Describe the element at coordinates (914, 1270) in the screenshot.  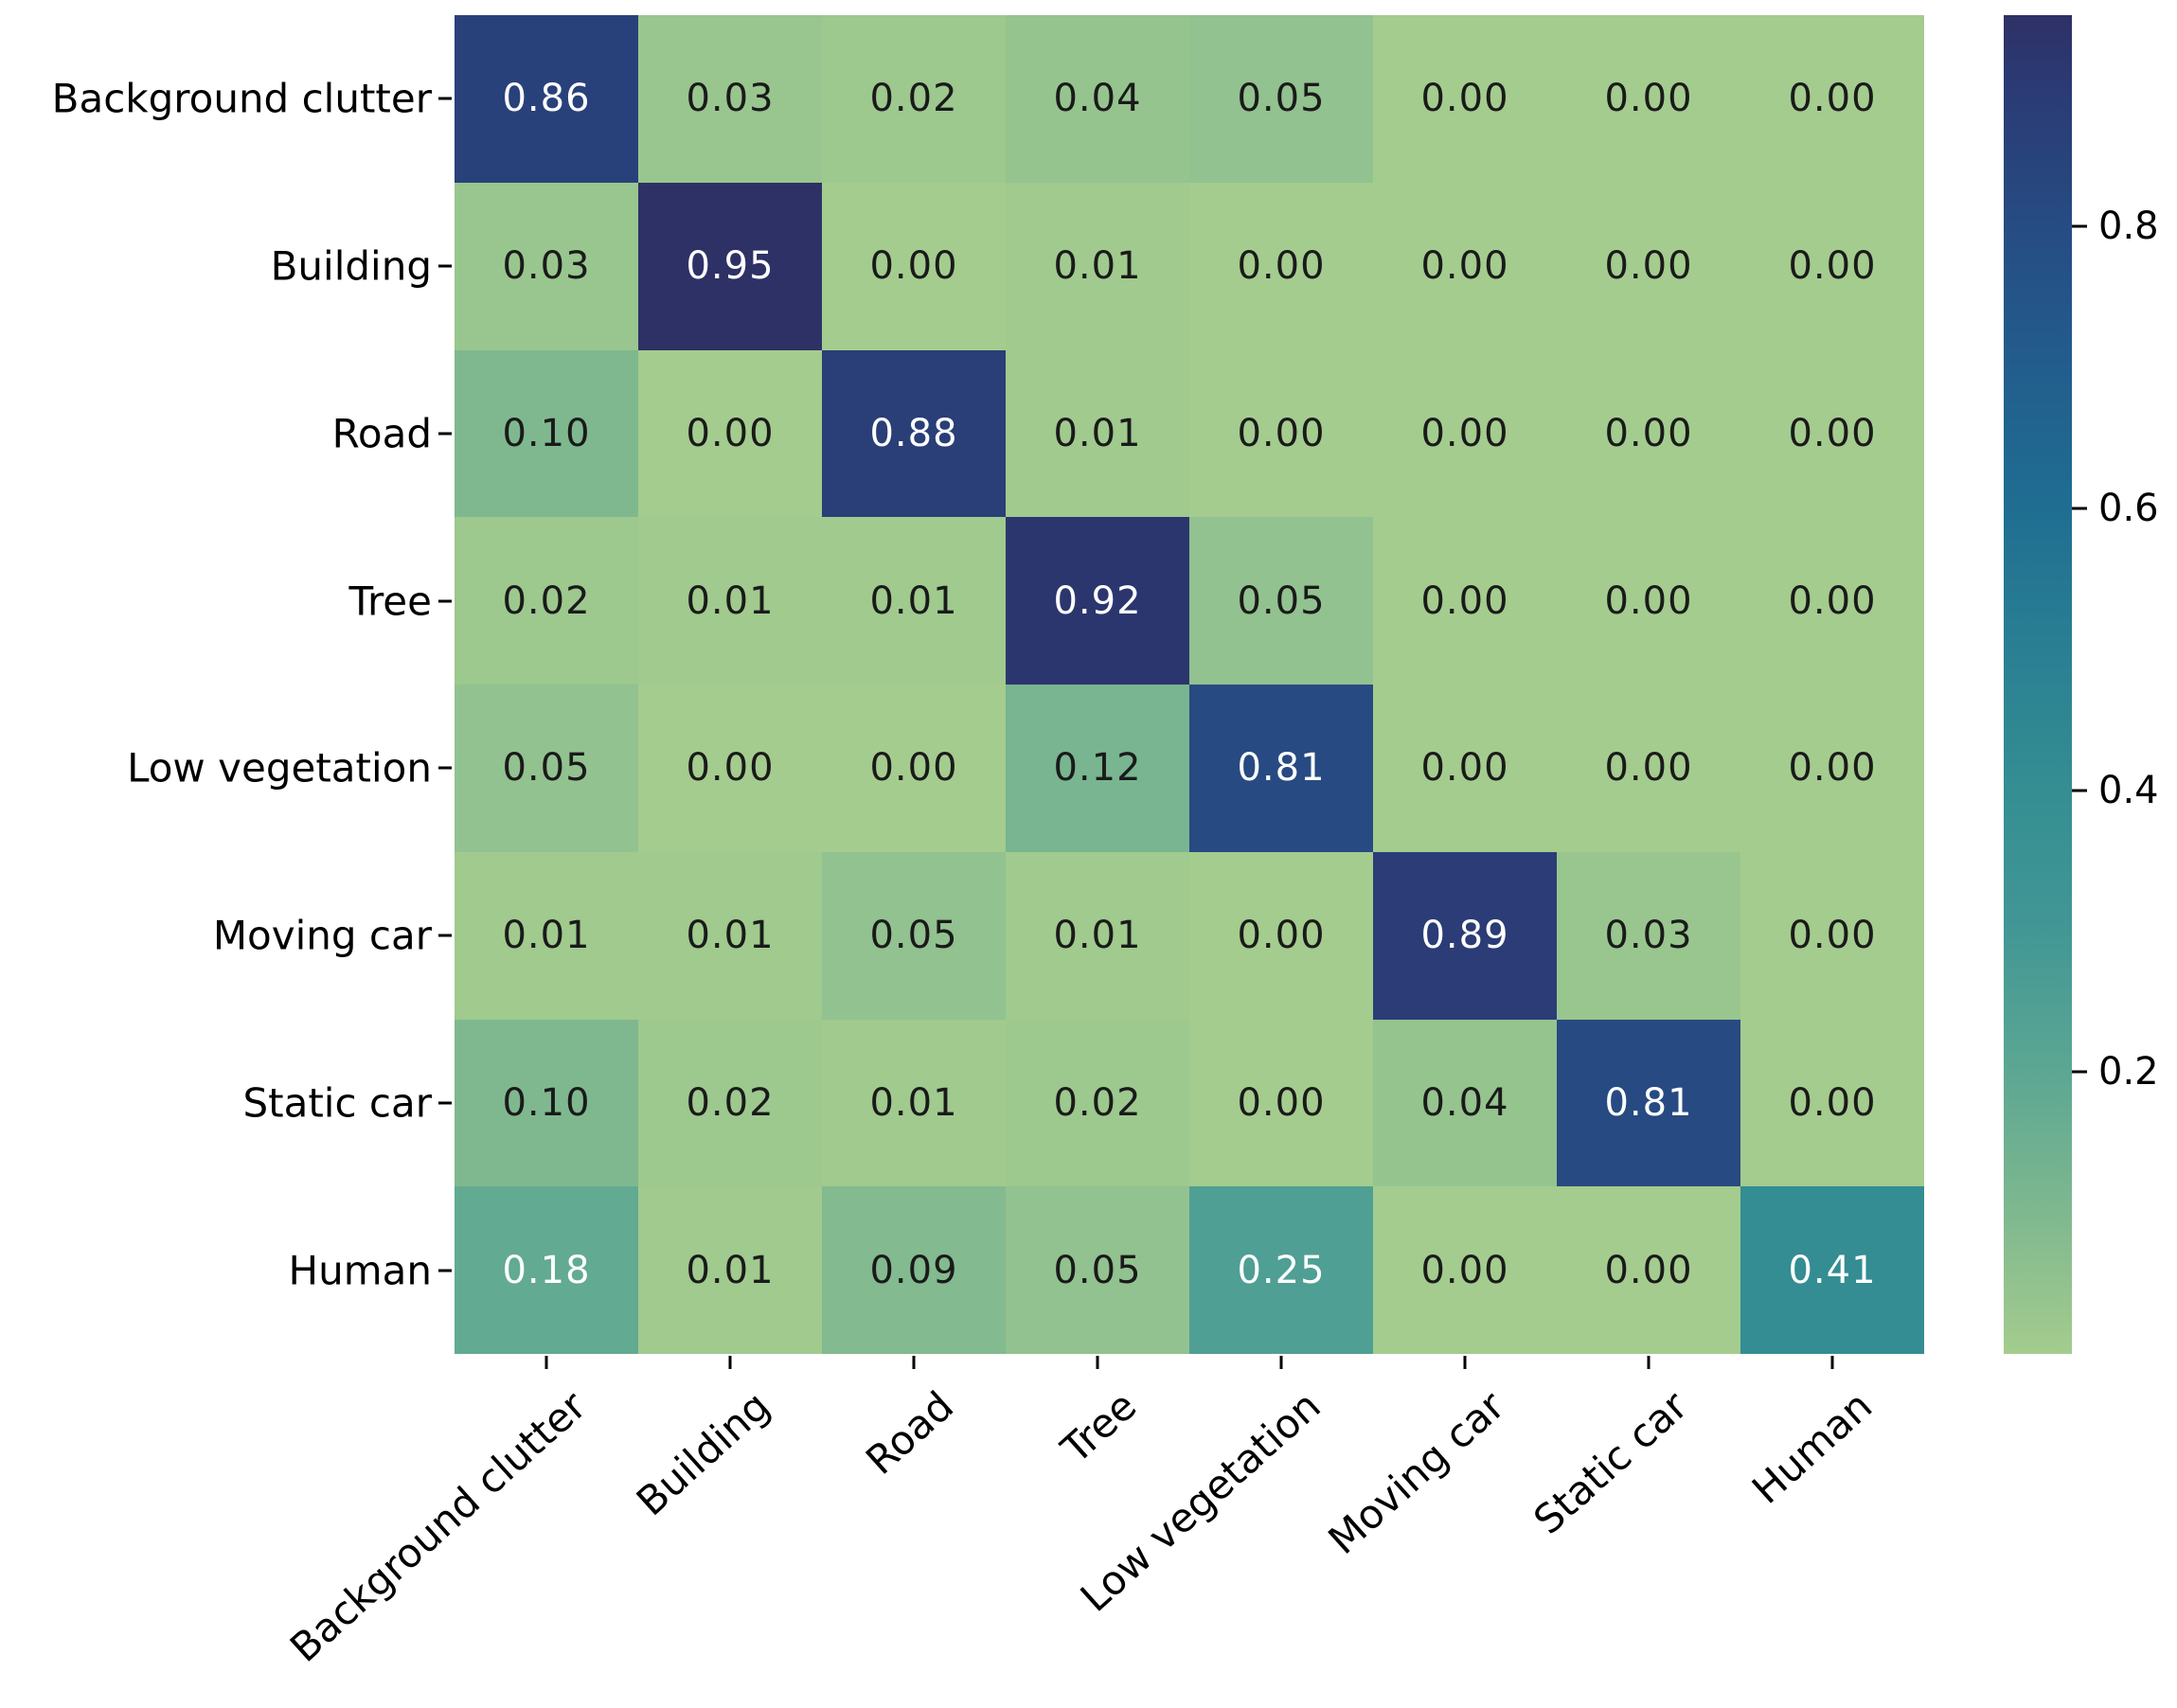
I see `heatmap-cell: 0.09` at that location.